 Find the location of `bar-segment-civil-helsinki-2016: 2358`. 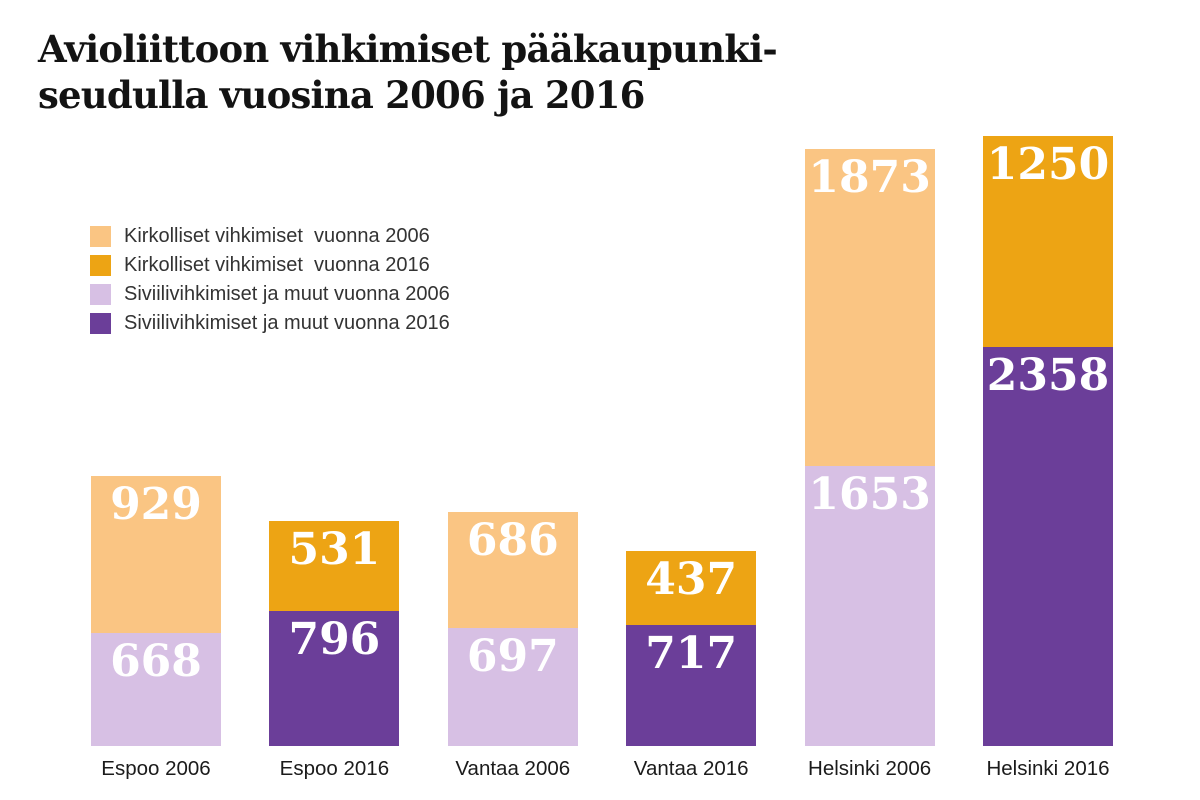

bar-segment-civil-helsinki-2016: 2358 is located at coordinates (1048, 546).